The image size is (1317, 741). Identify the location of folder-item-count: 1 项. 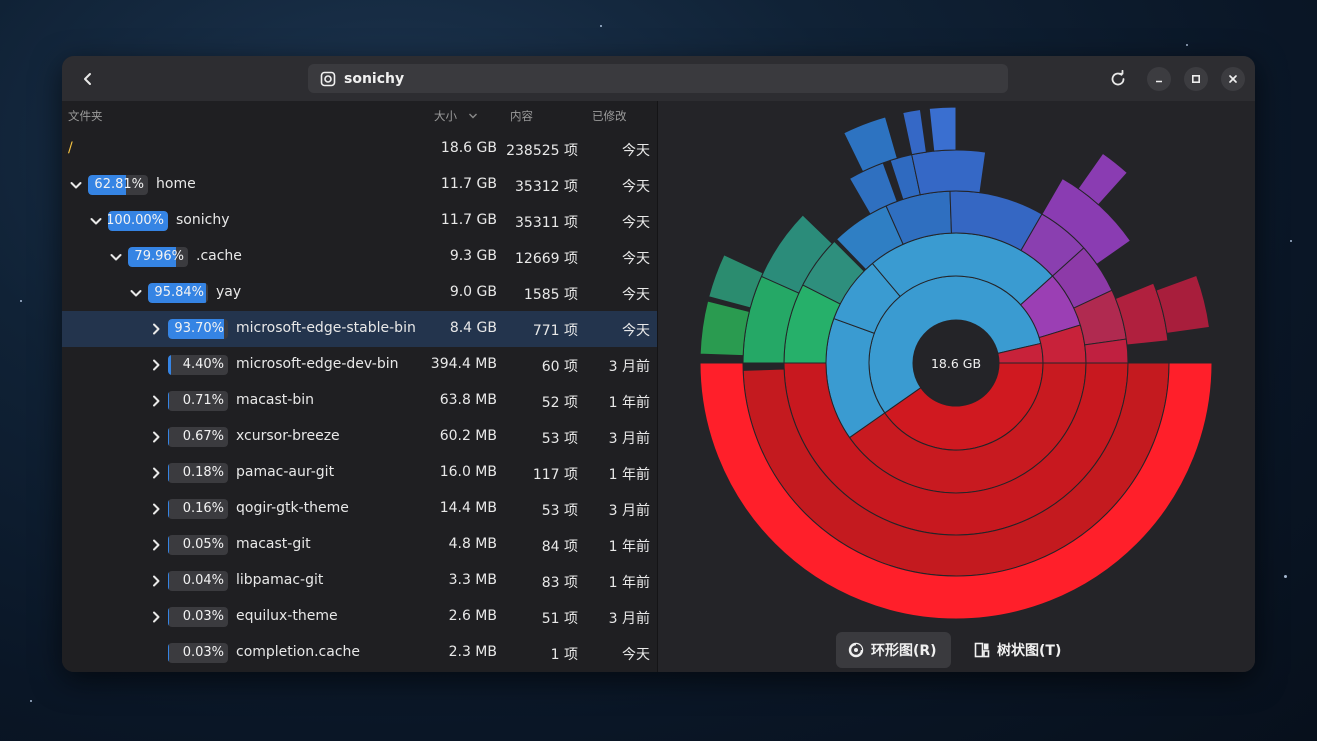
(564, 655).